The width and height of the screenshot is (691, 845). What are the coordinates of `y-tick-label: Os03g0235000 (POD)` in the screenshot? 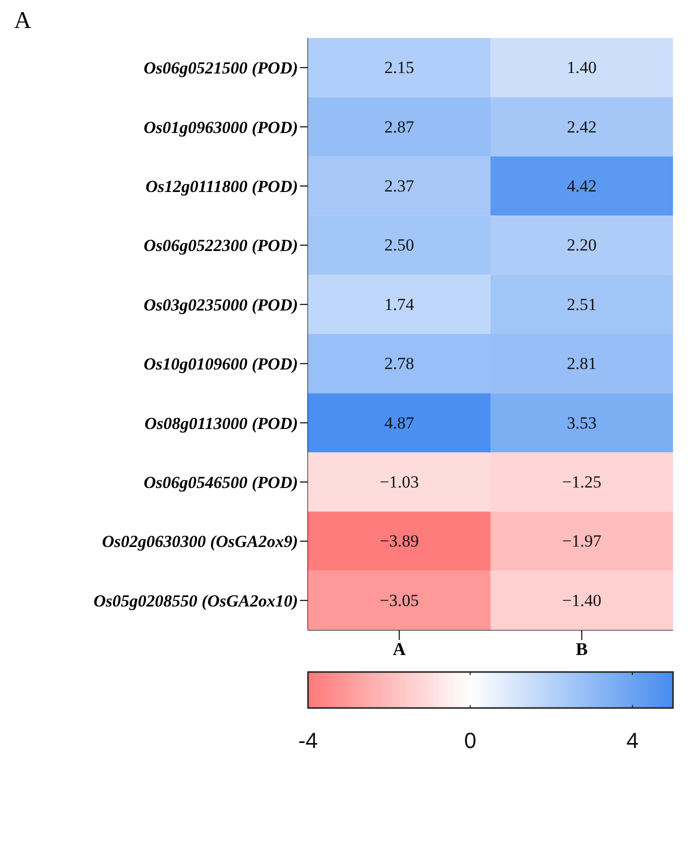 It's located at (221, 304).